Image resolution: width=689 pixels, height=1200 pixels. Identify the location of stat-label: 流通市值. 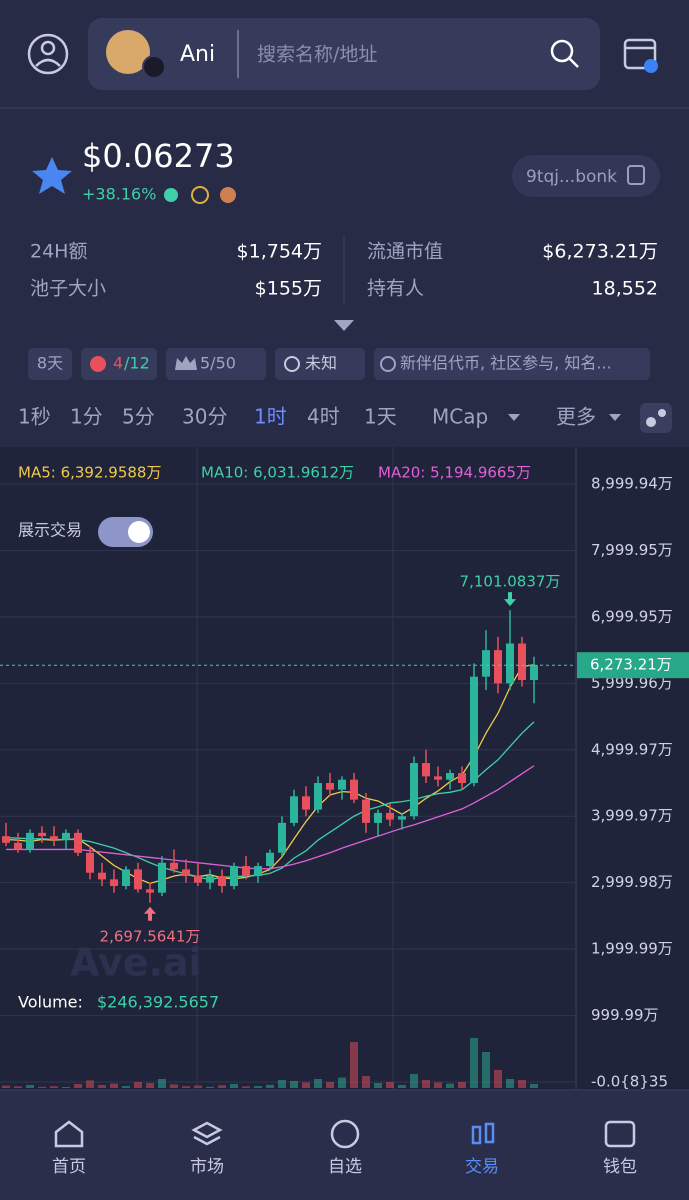
(405, 252).